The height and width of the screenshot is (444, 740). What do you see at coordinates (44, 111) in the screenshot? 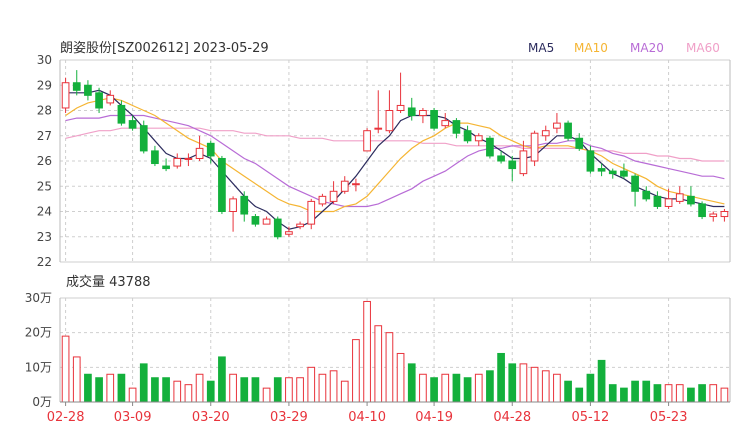
I see `price-tick-label: 28` at bounding box center [44, 111].